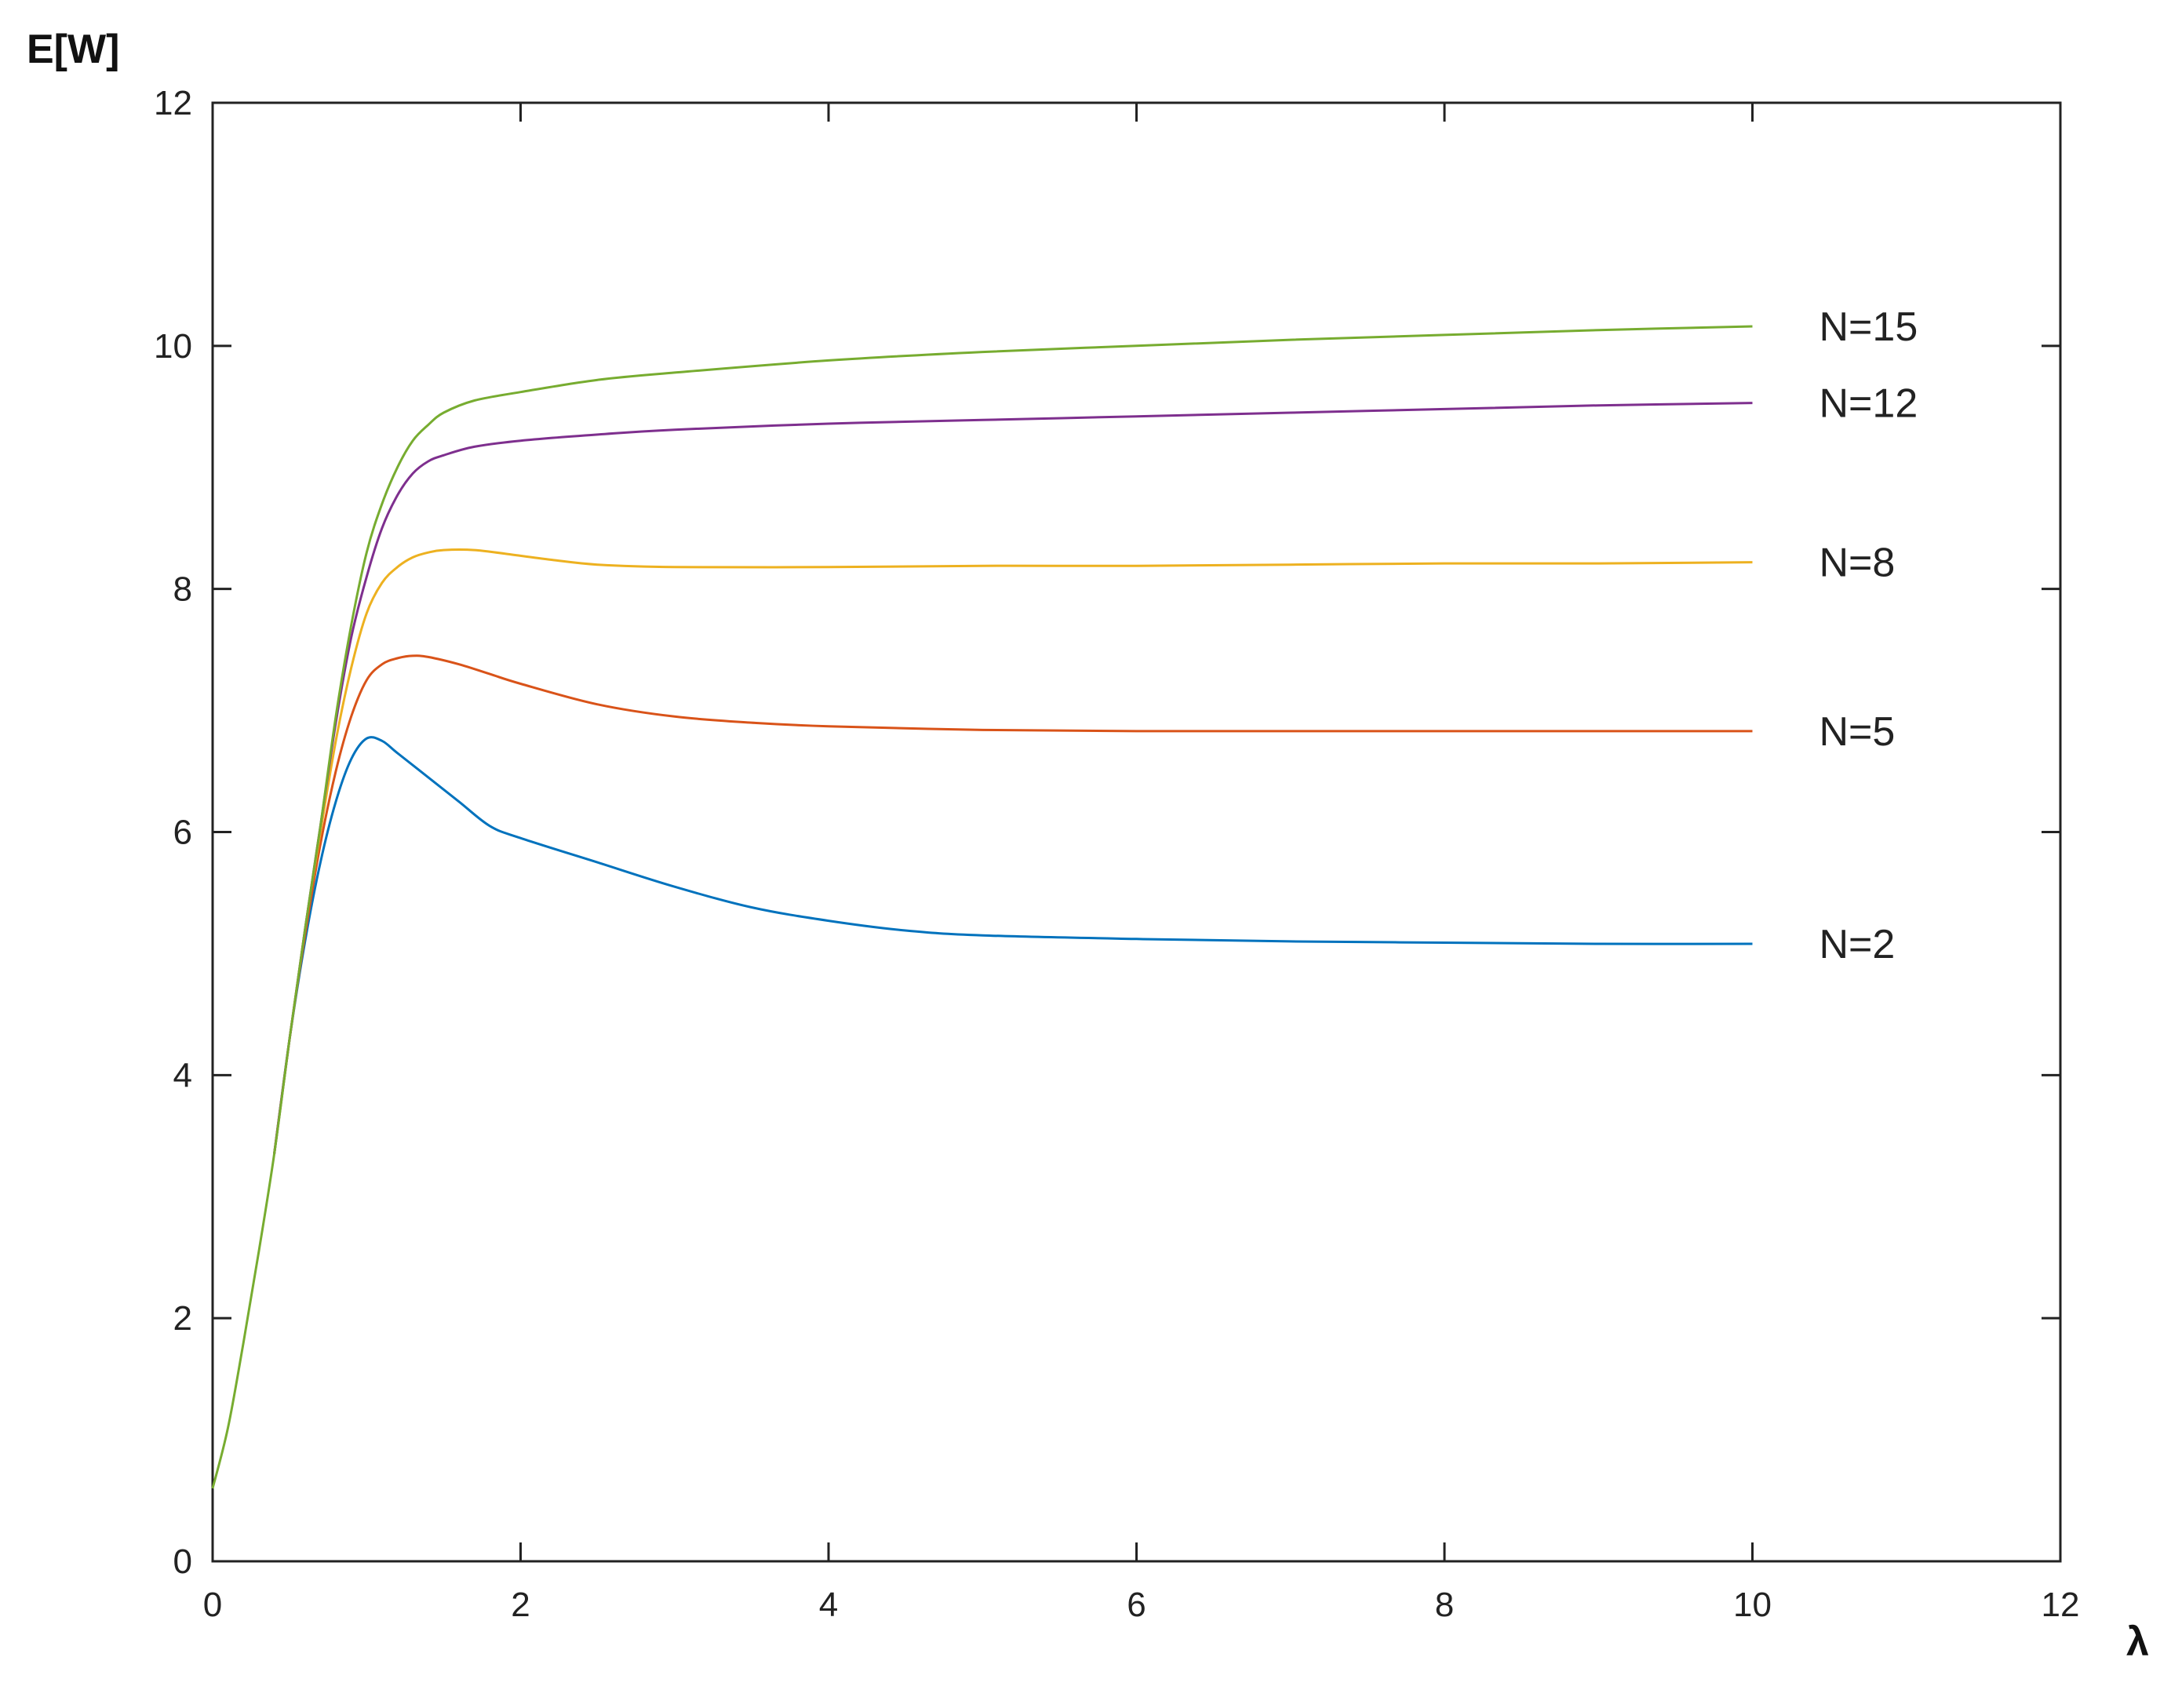 Image resolution: width=2171 pixels, height=1708 pixels. I want to click on y-tick-label: 8, so click(182, 589).